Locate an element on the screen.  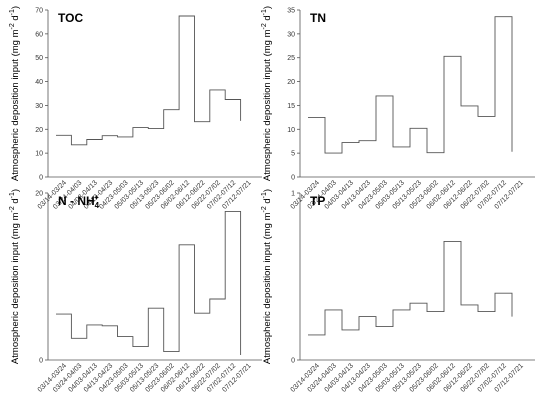
panel-title-superscript: + is located at coordinates (96, 197).